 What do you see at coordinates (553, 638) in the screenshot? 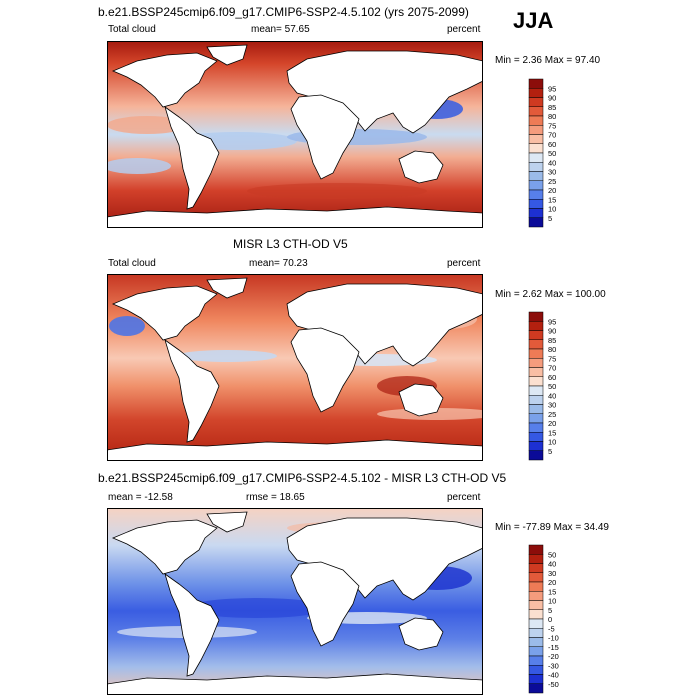
I see `colorbar-label: -10` at bounding box center [553, 638].